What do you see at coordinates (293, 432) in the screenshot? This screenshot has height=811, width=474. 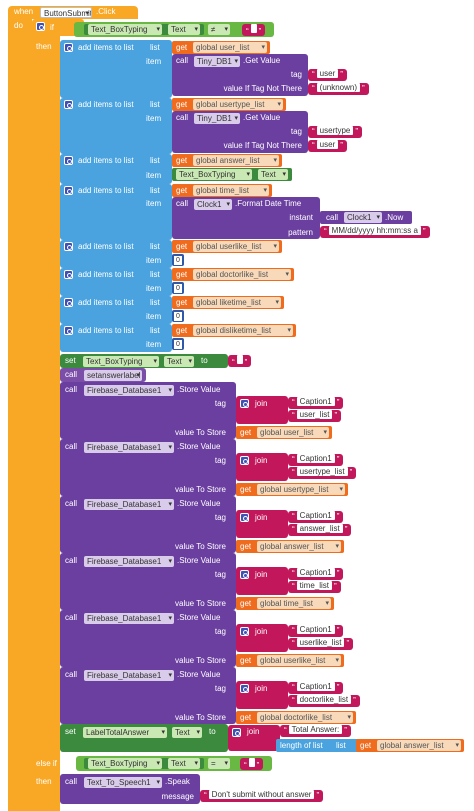 I see `store-get-var-dropdown-1: global user_list` at bounding box center [293, 432].